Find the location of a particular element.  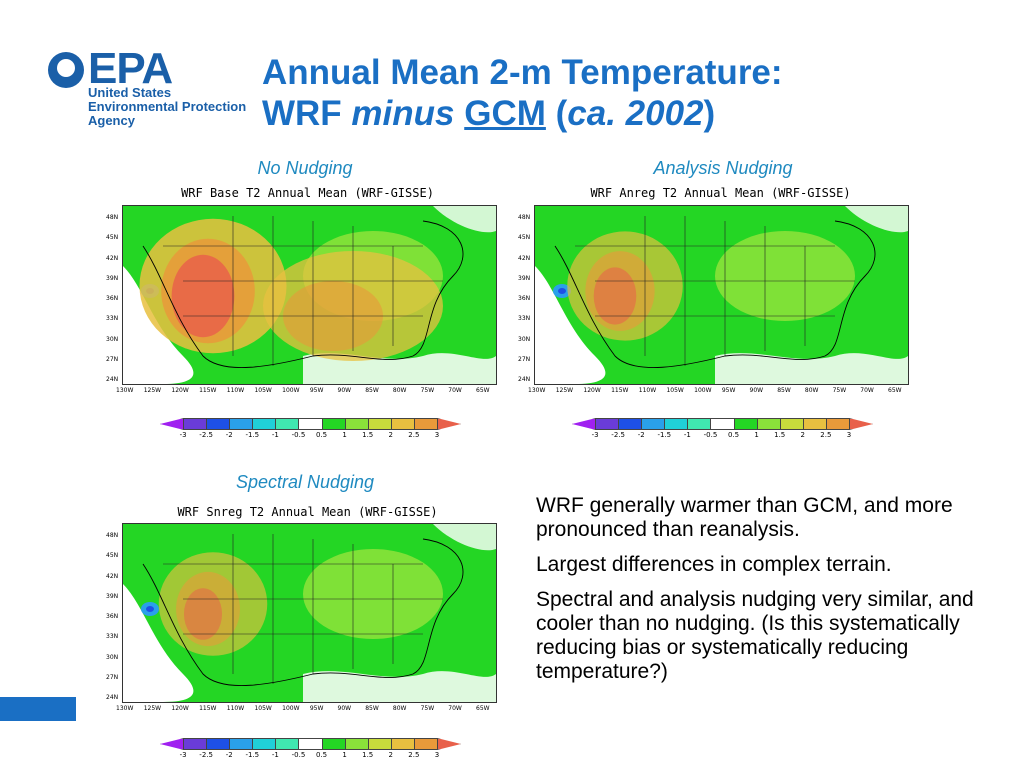

lat-tick-label: 27N is located at coordinates (112, 359).